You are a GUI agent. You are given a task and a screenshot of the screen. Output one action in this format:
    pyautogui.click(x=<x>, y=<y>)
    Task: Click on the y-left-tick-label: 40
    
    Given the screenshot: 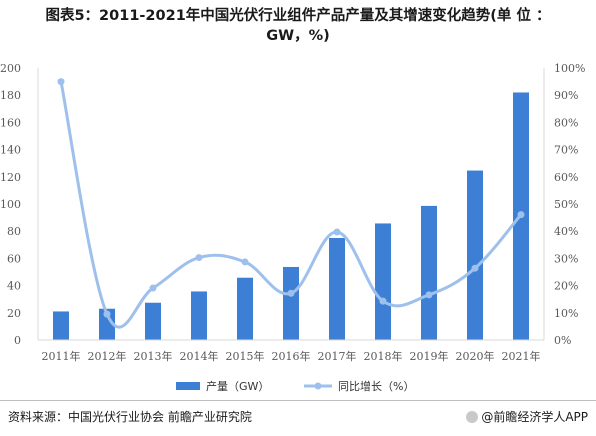 What is the action you would take?
    pyautogui.click(x=14, y=286)
    